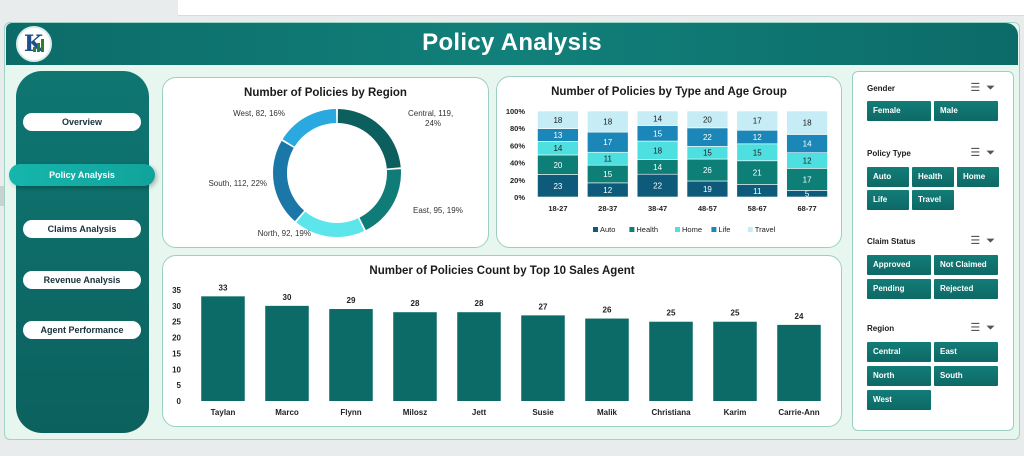 The width and height of the screenshot is (1024, 456). I want to click on donut-label-east: East, 95, 19%, so click(438, 210).